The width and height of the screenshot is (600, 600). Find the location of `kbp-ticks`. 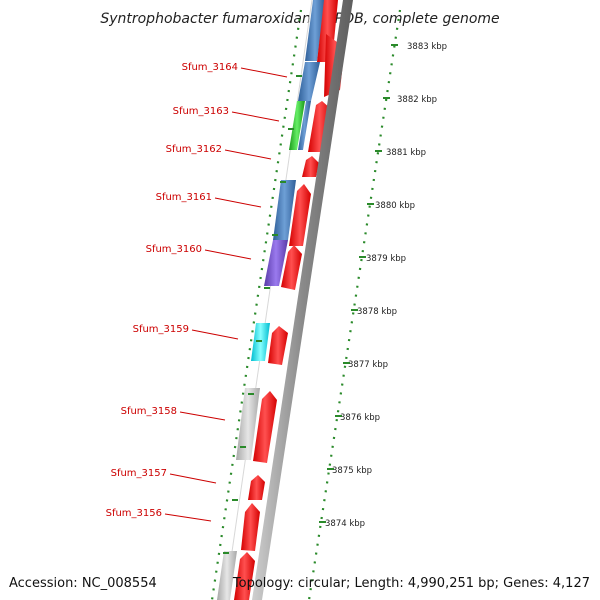

kbp-ticks is located at coordinates (358, 283).